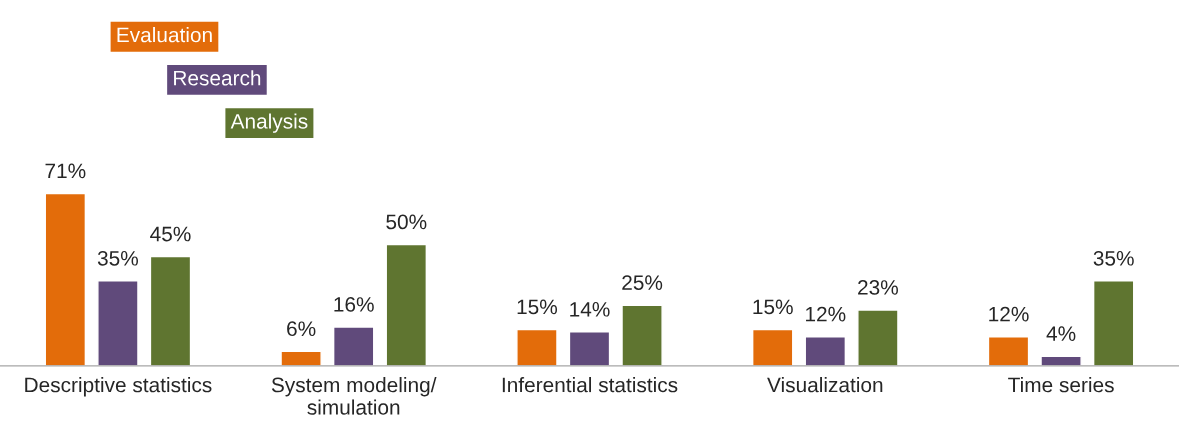  Describe the element at coordinates (301, 329) in the screenshot. I see `data-label: 6%` at that location.